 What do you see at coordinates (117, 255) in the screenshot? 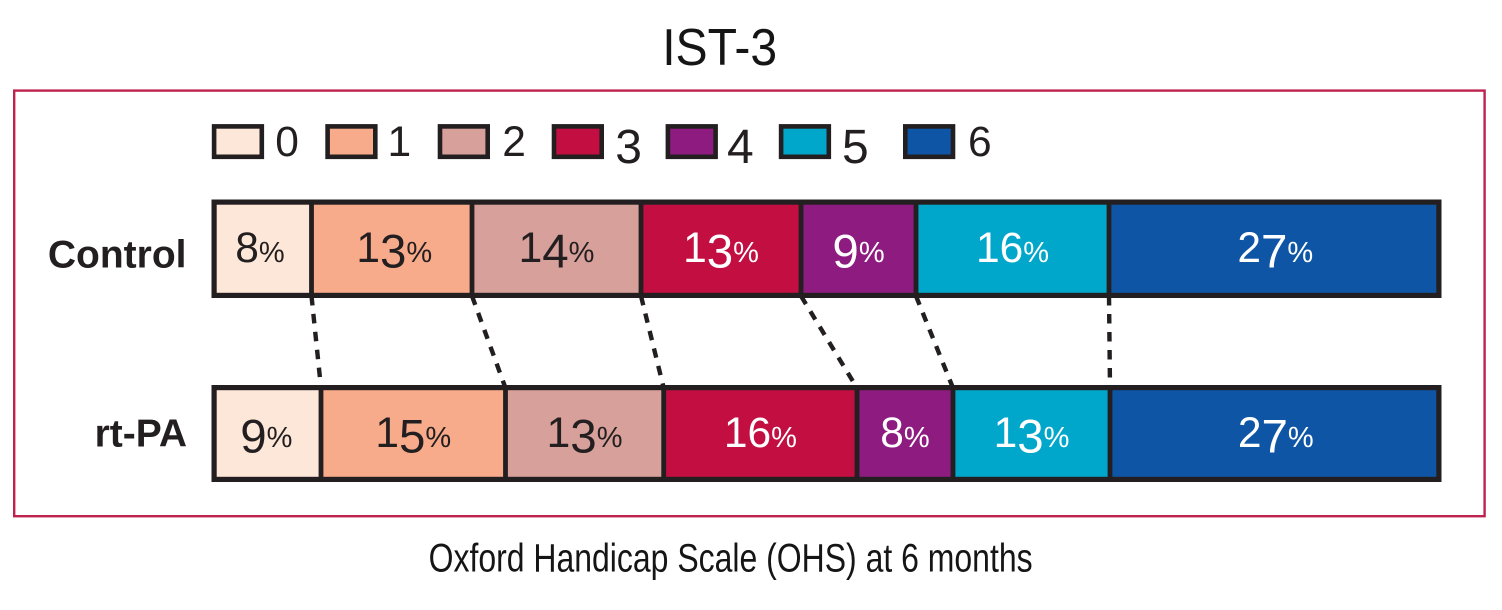
I see `svg-text: Control` at bounding box center [117, 255].